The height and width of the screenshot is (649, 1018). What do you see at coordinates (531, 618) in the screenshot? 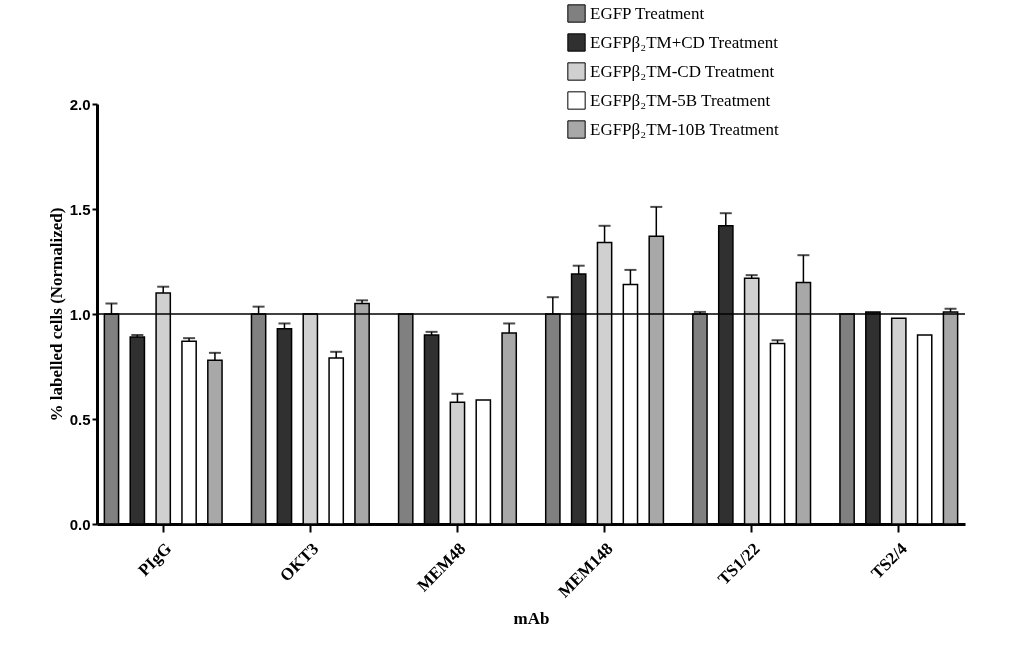
I see `x-axis-title: mAb` at bounding box center [531, 618].